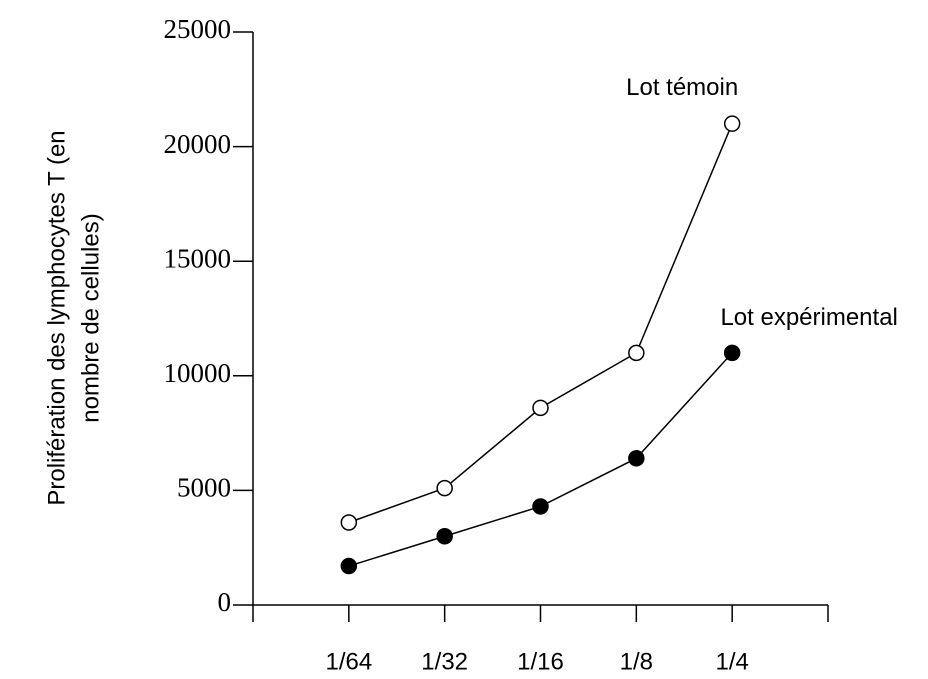  Describe the element at coordinates (198, 258) in the screenshot. I see `y-tick-label: 15000` at that location.